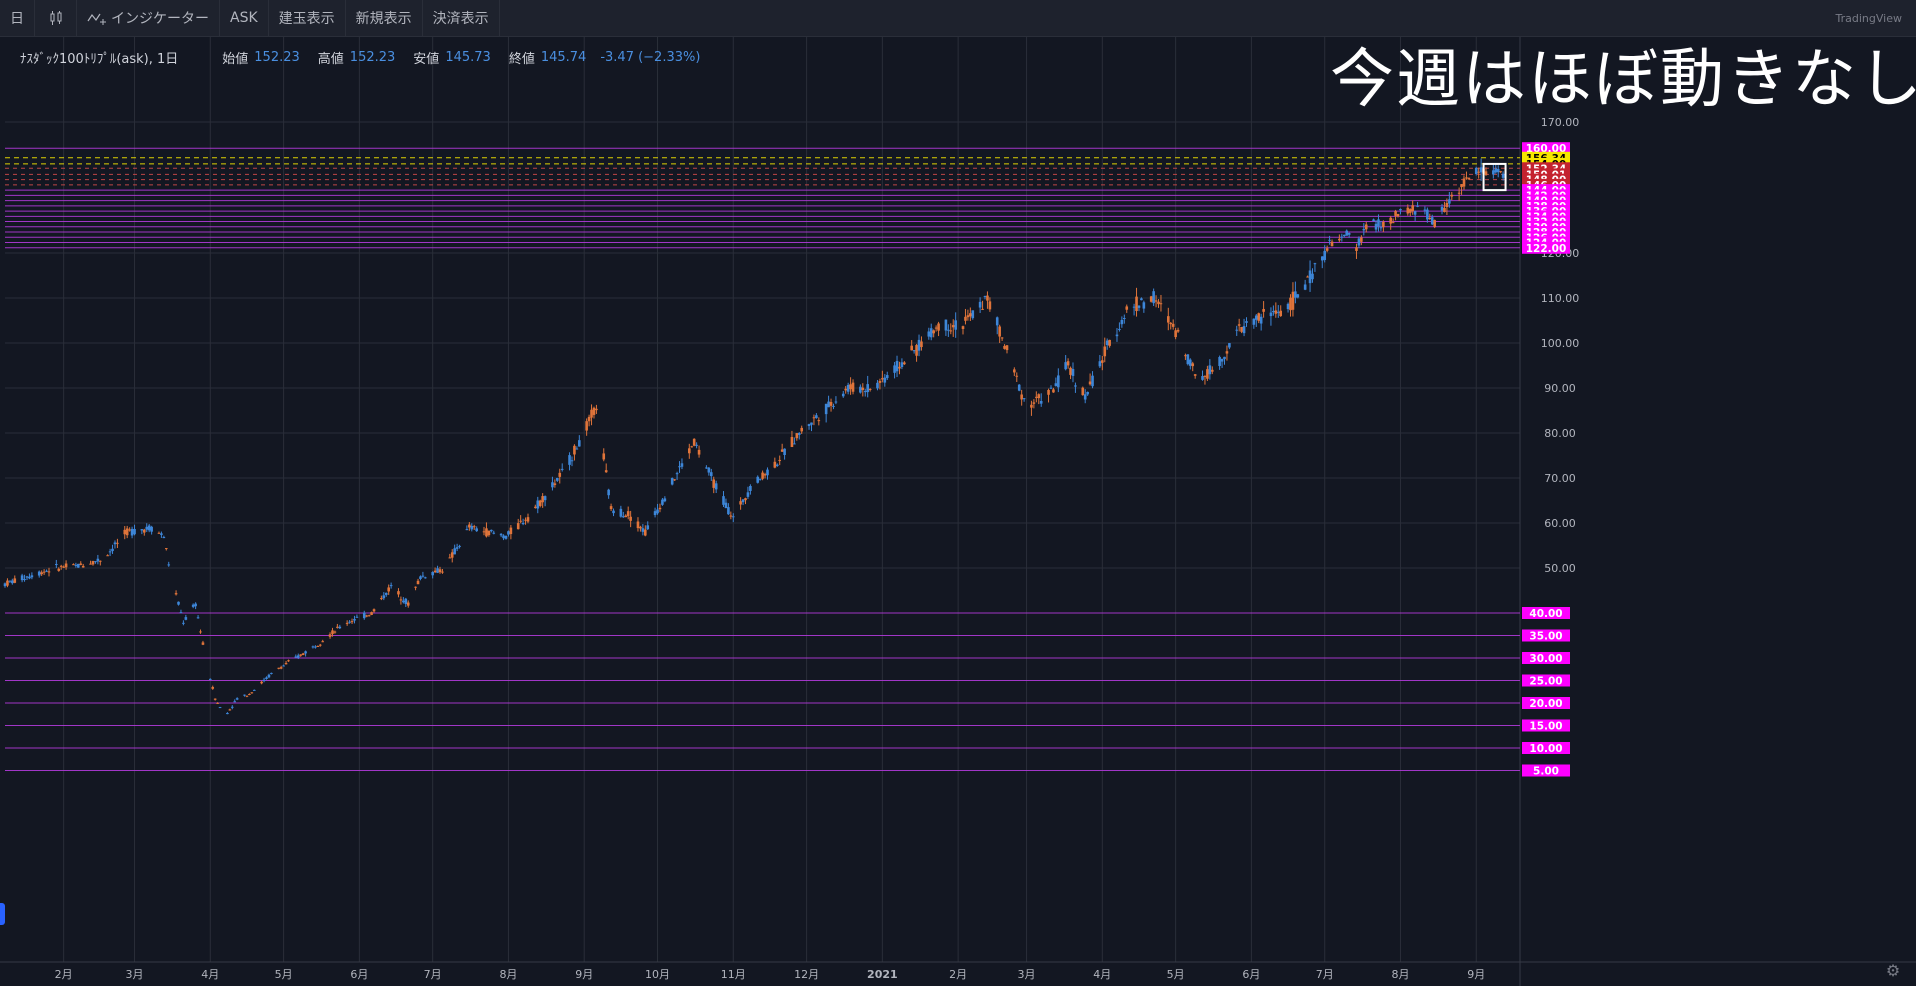 Image resolution: width=1916 pixels, height=986 pixels. I want to click on indicators-button: インジケーター, so click(148, 18).